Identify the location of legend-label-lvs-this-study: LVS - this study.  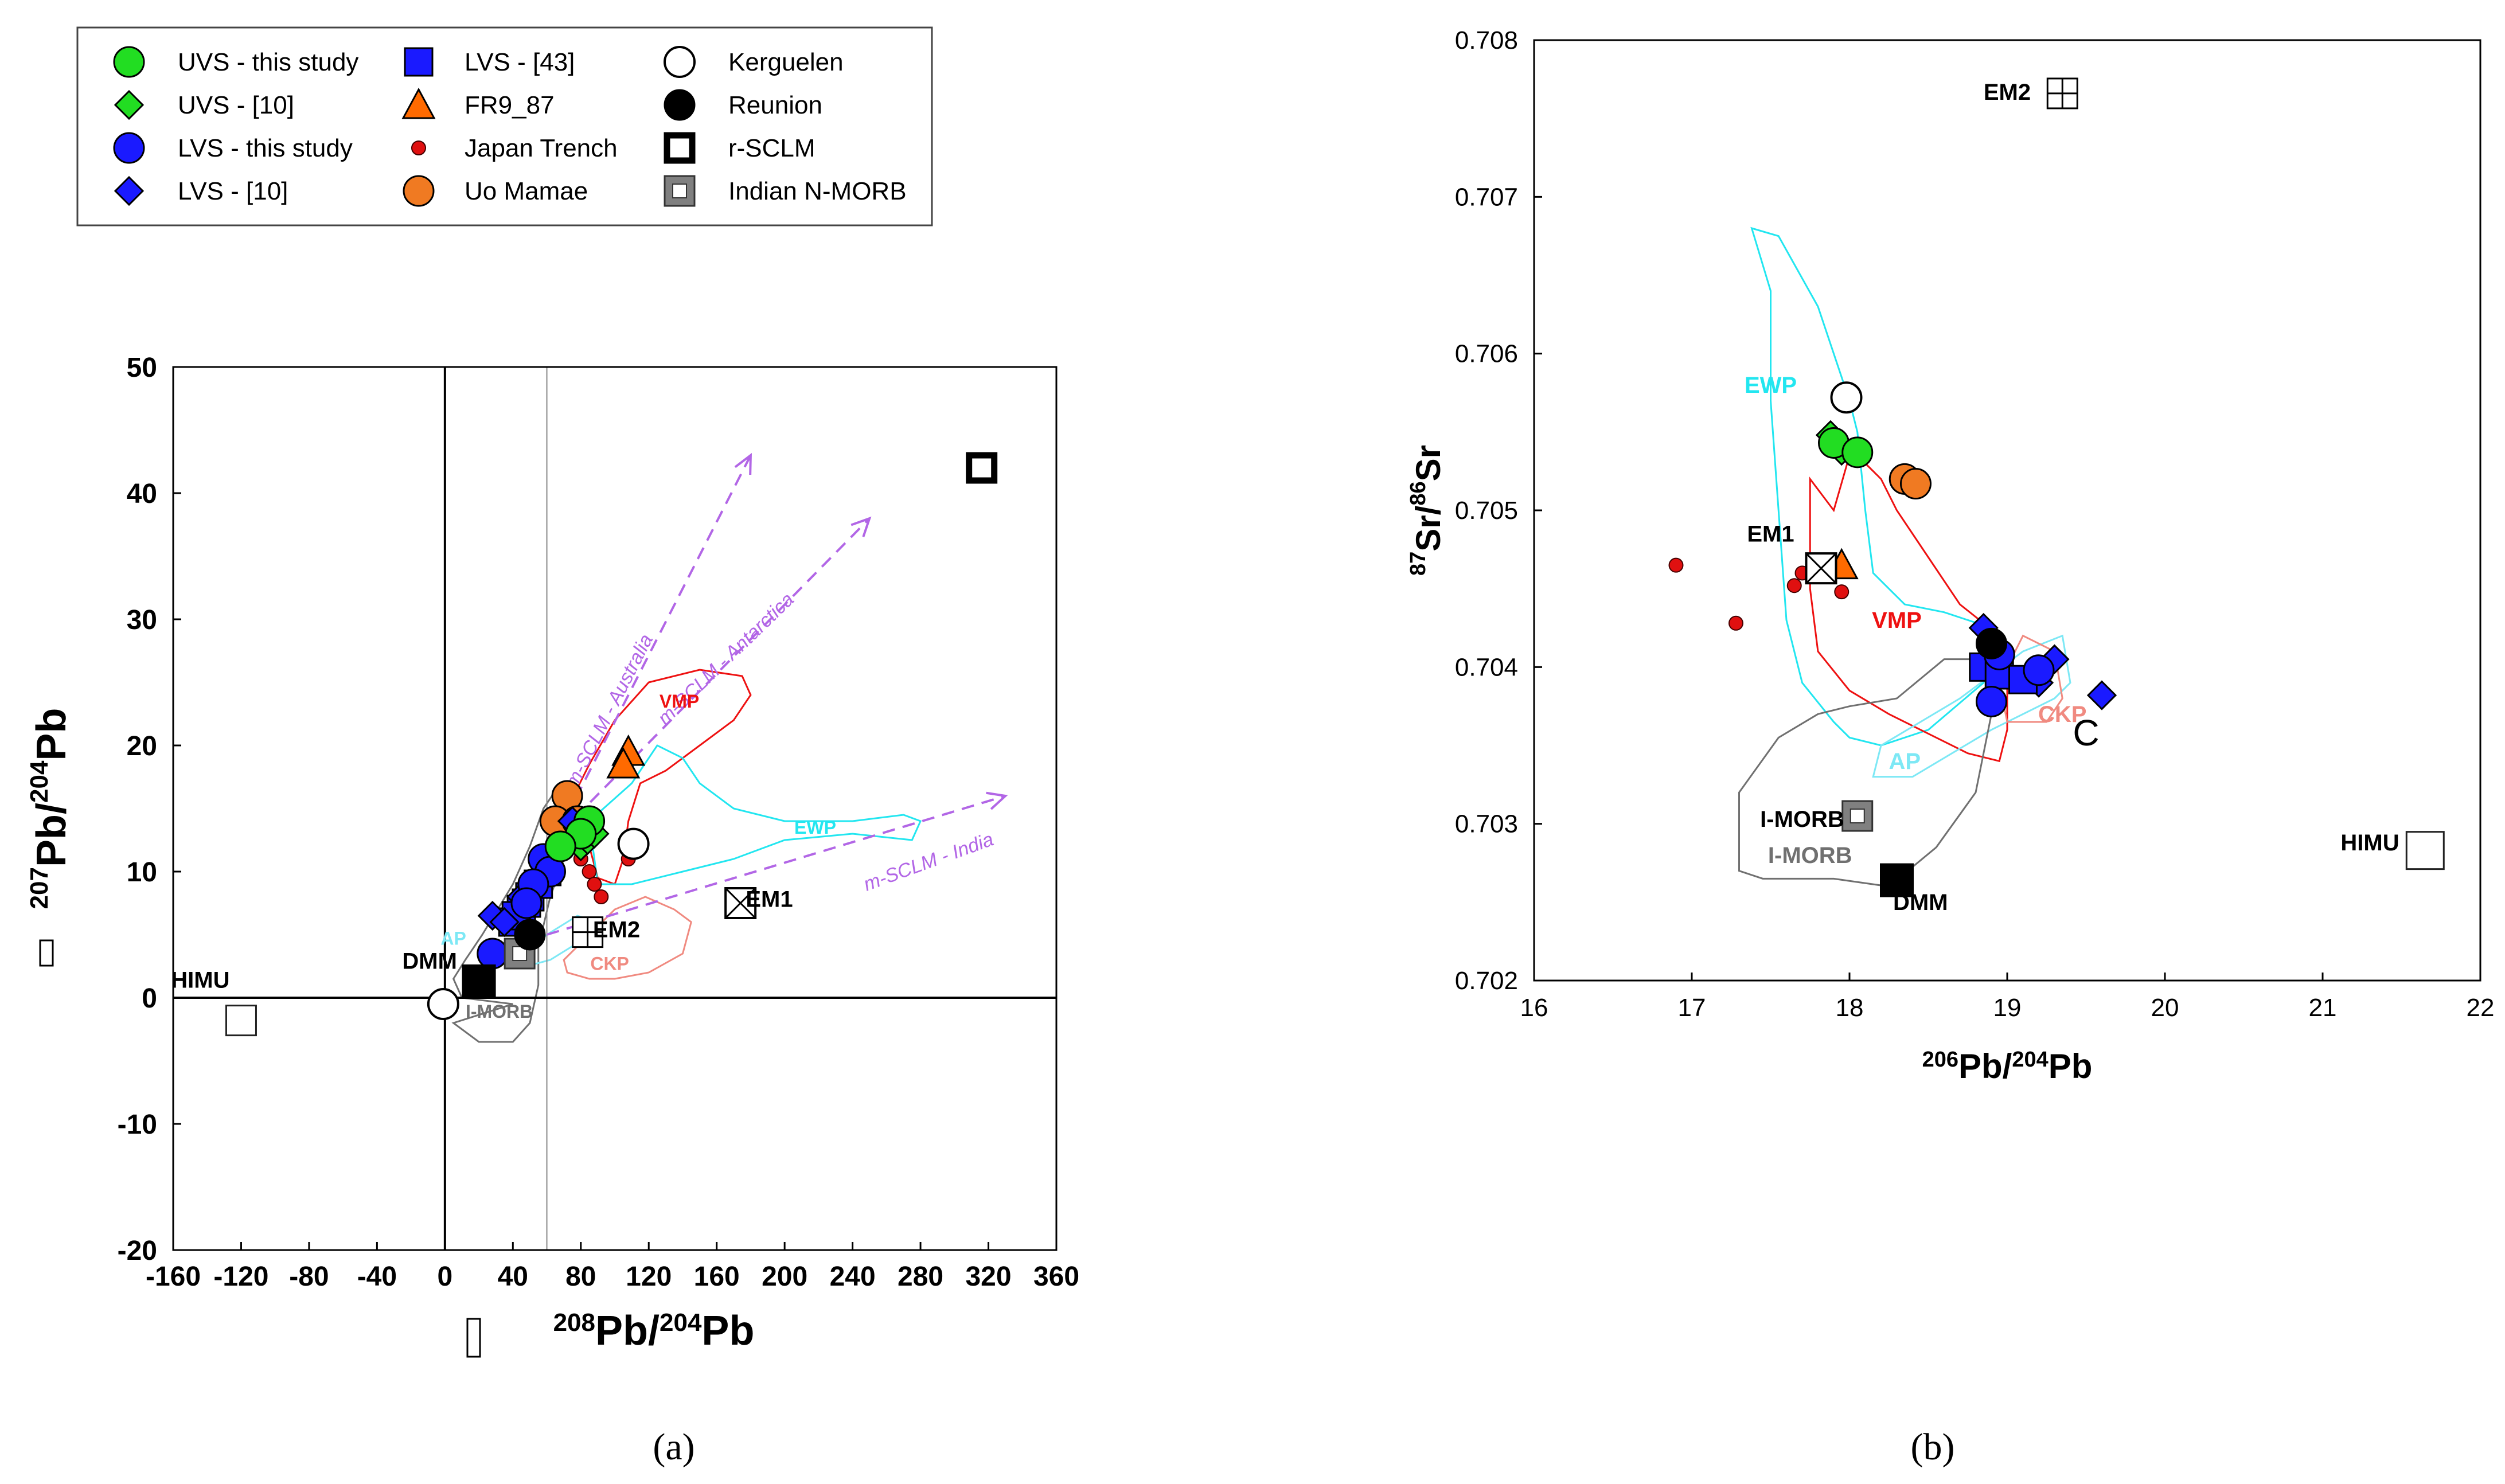
(265, 148).